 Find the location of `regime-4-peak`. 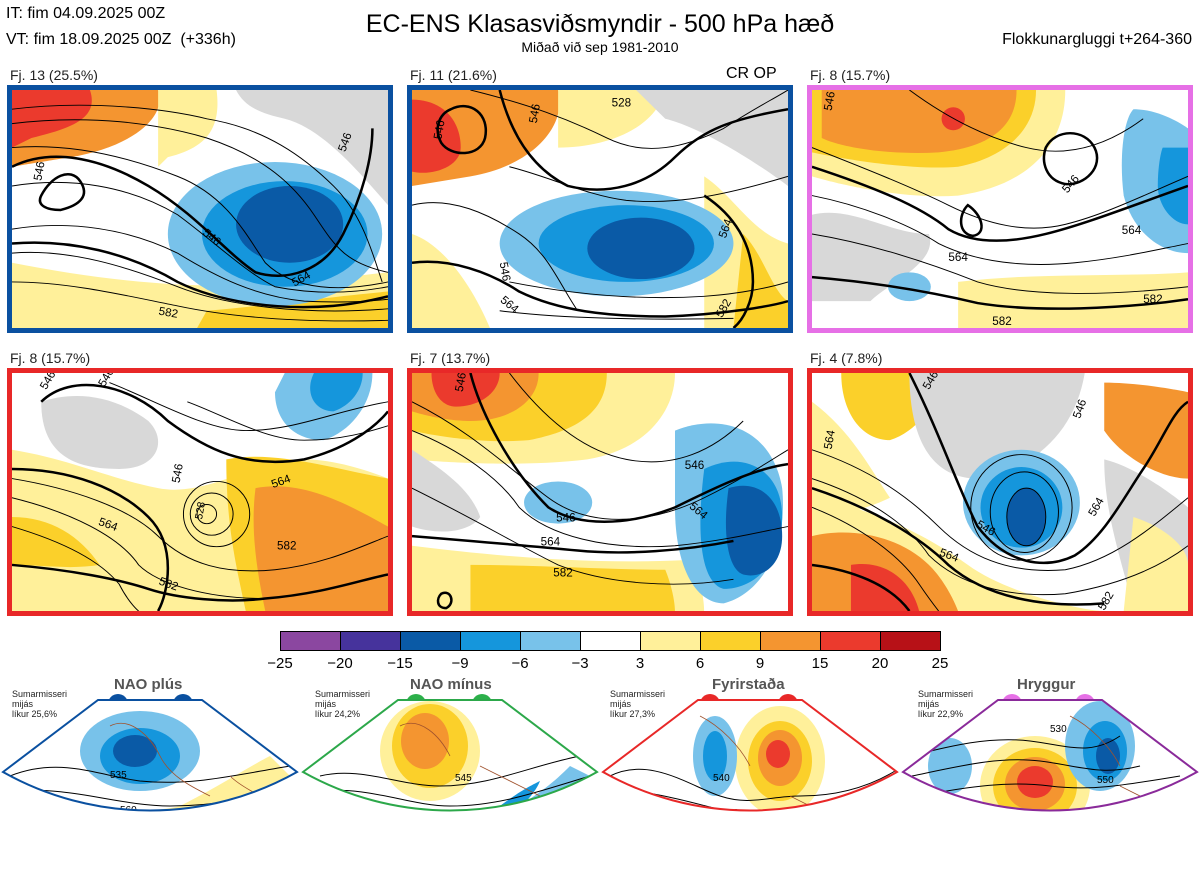

regime-4-peak is located at coordinates (1035, 782).